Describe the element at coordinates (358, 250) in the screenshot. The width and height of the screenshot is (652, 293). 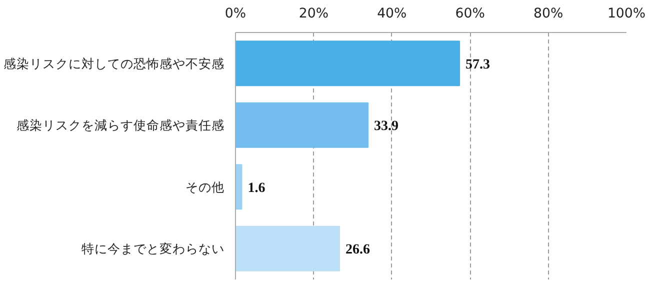
I see `data-label: 26.6` at that location.